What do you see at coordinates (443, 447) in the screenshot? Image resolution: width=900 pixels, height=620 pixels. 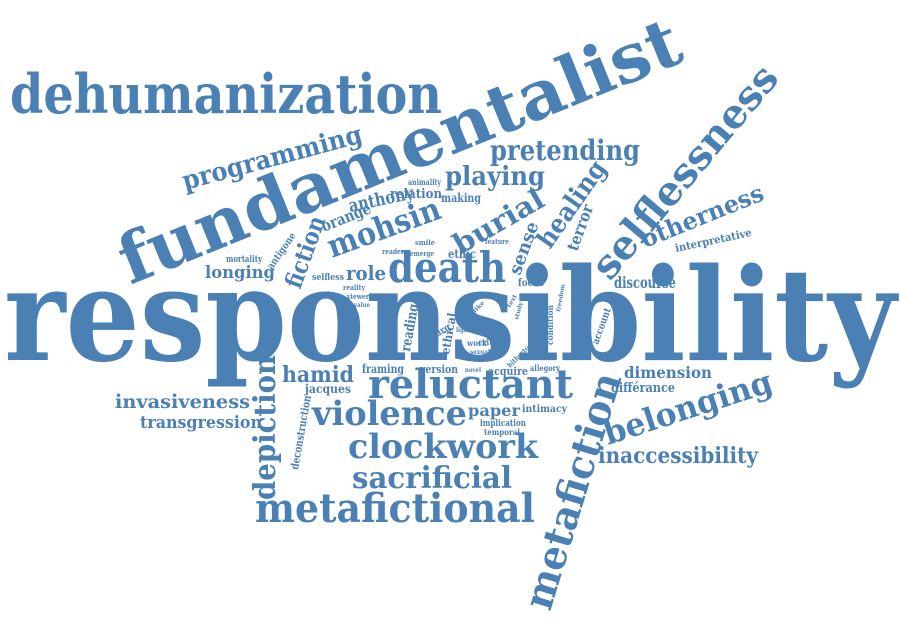 I see `word-clockwork: clockwork` at bounding box center [443, 447].